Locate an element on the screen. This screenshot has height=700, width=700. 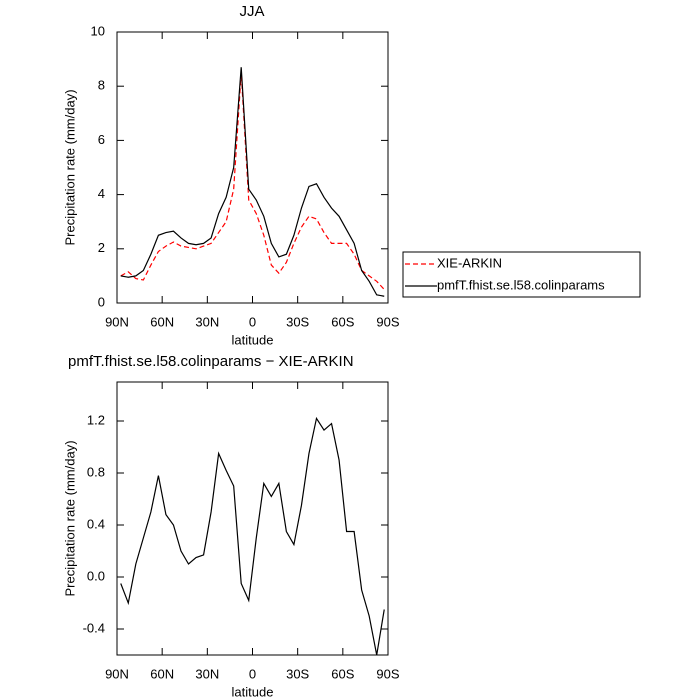
y-tick-label: 0.4 is located at coordinates (96, 523).